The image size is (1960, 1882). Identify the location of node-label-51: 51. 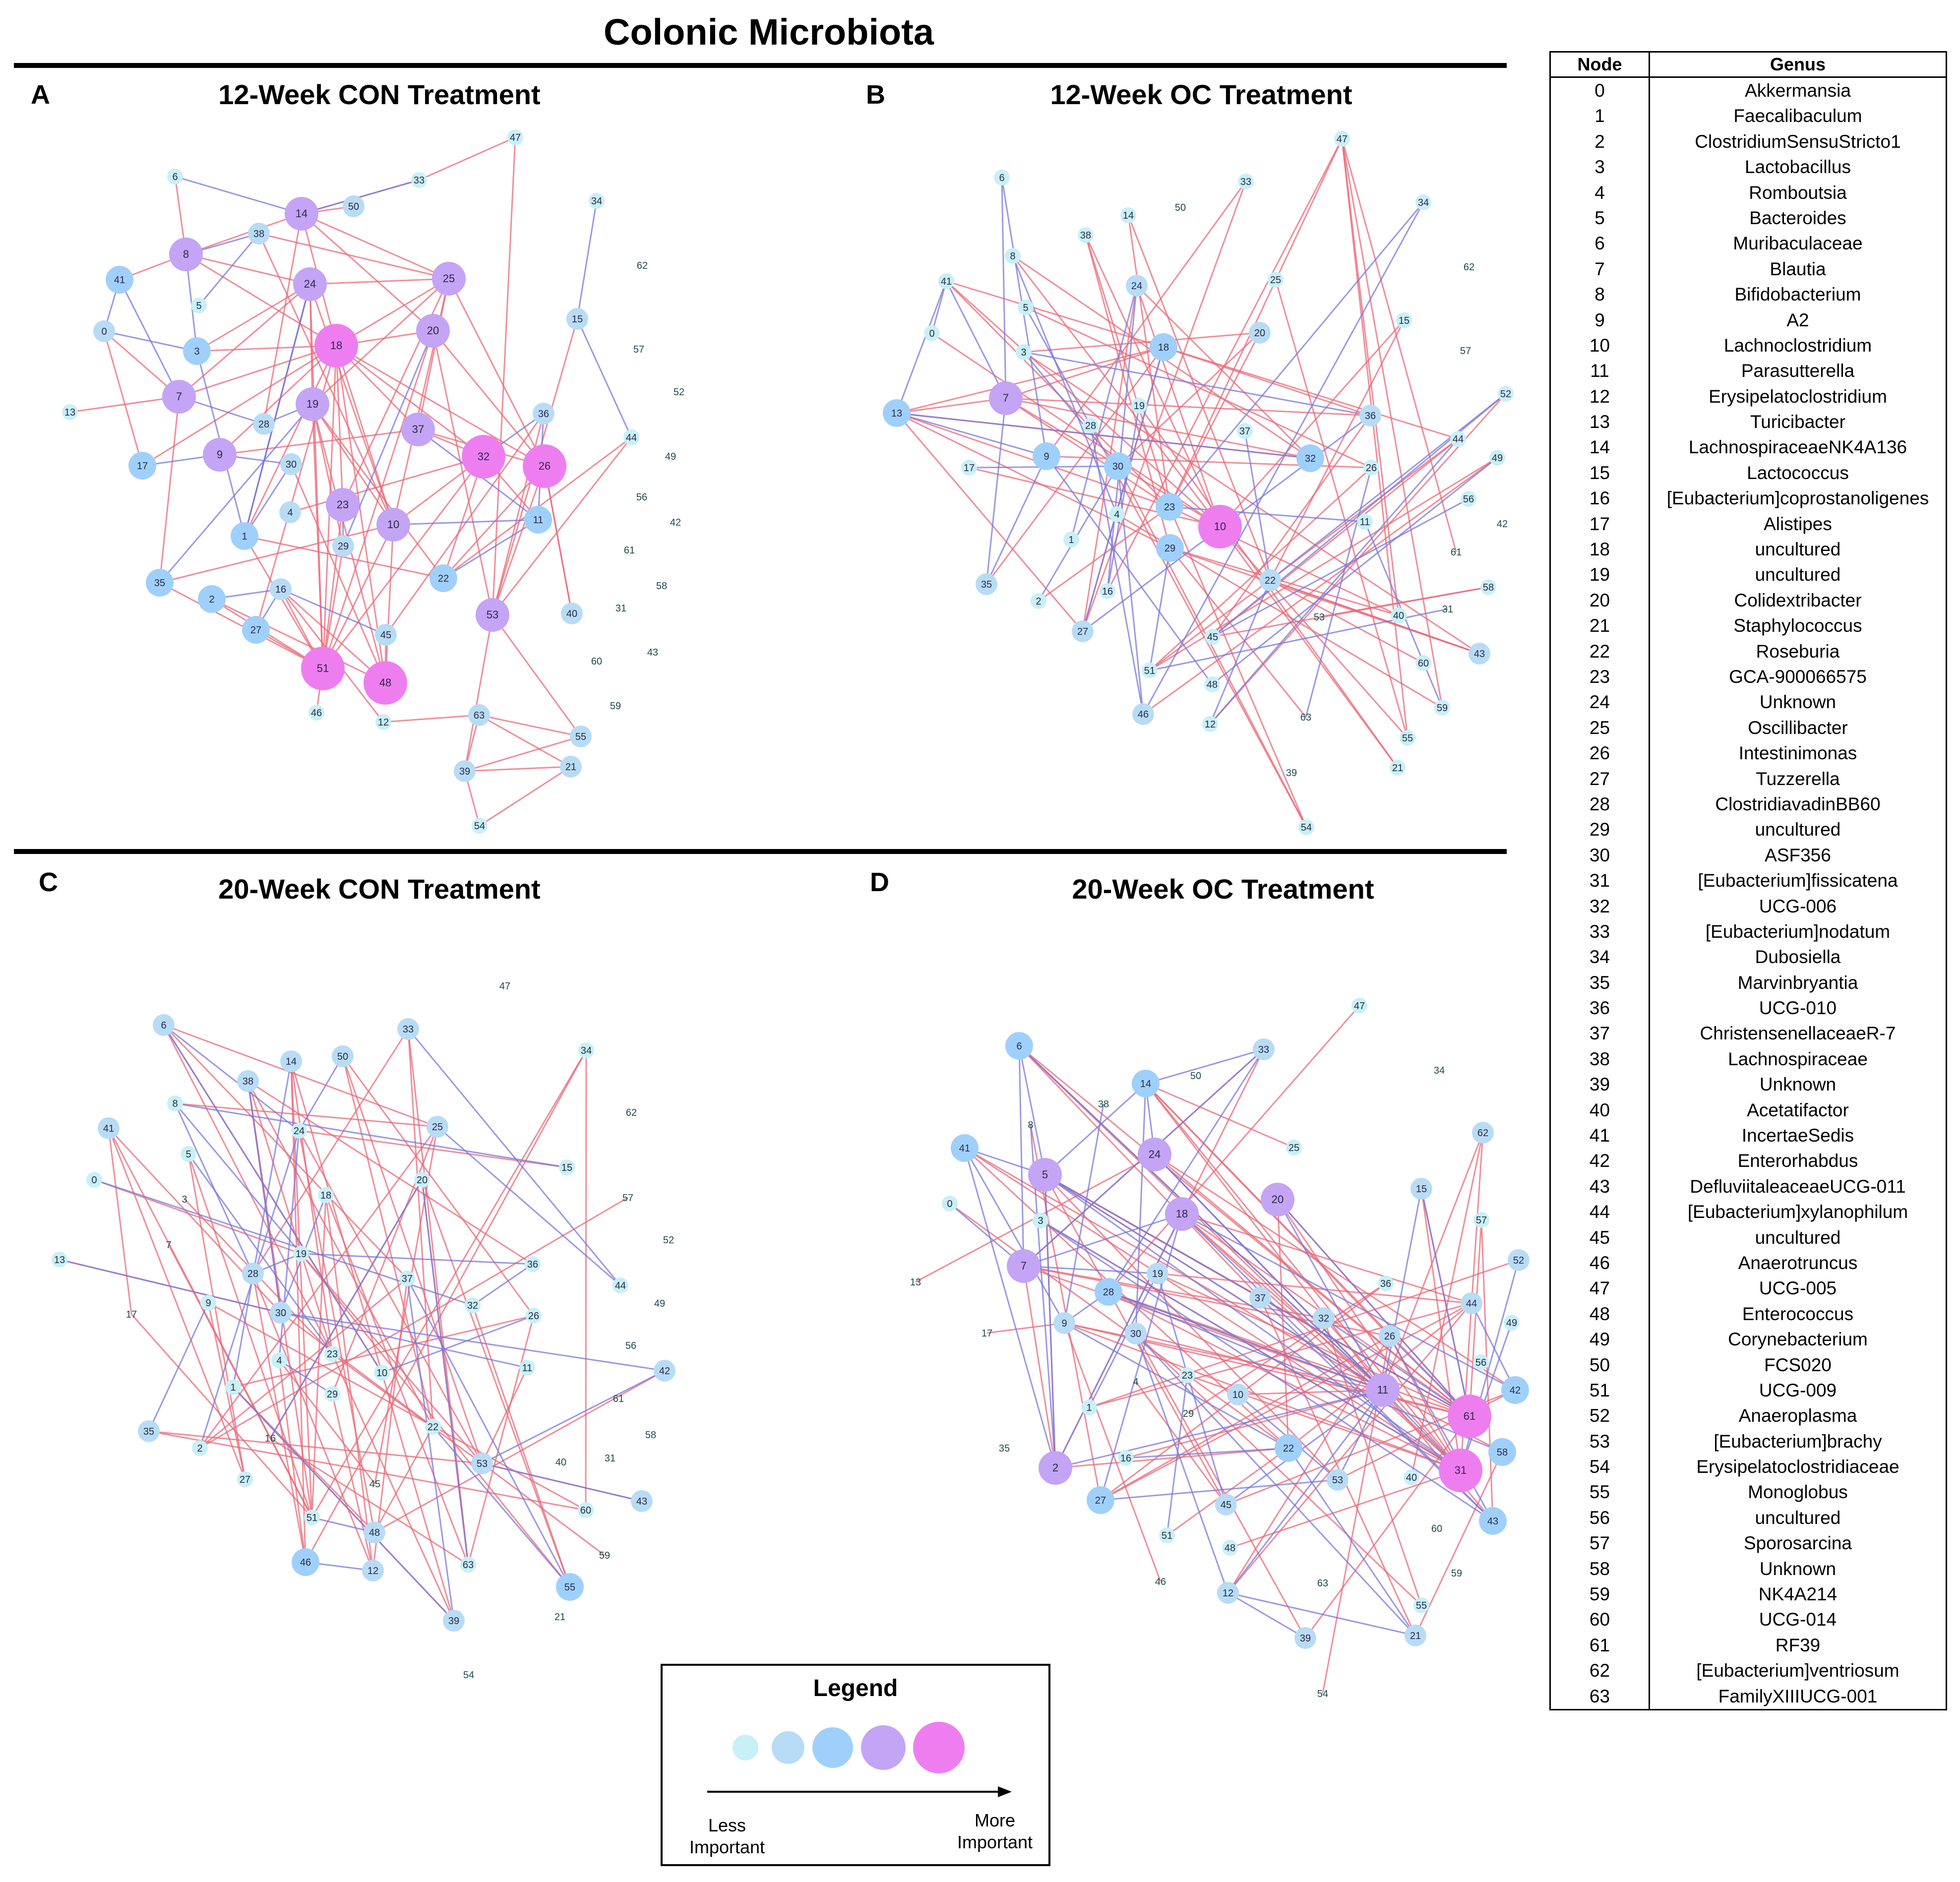
(1149, 671).